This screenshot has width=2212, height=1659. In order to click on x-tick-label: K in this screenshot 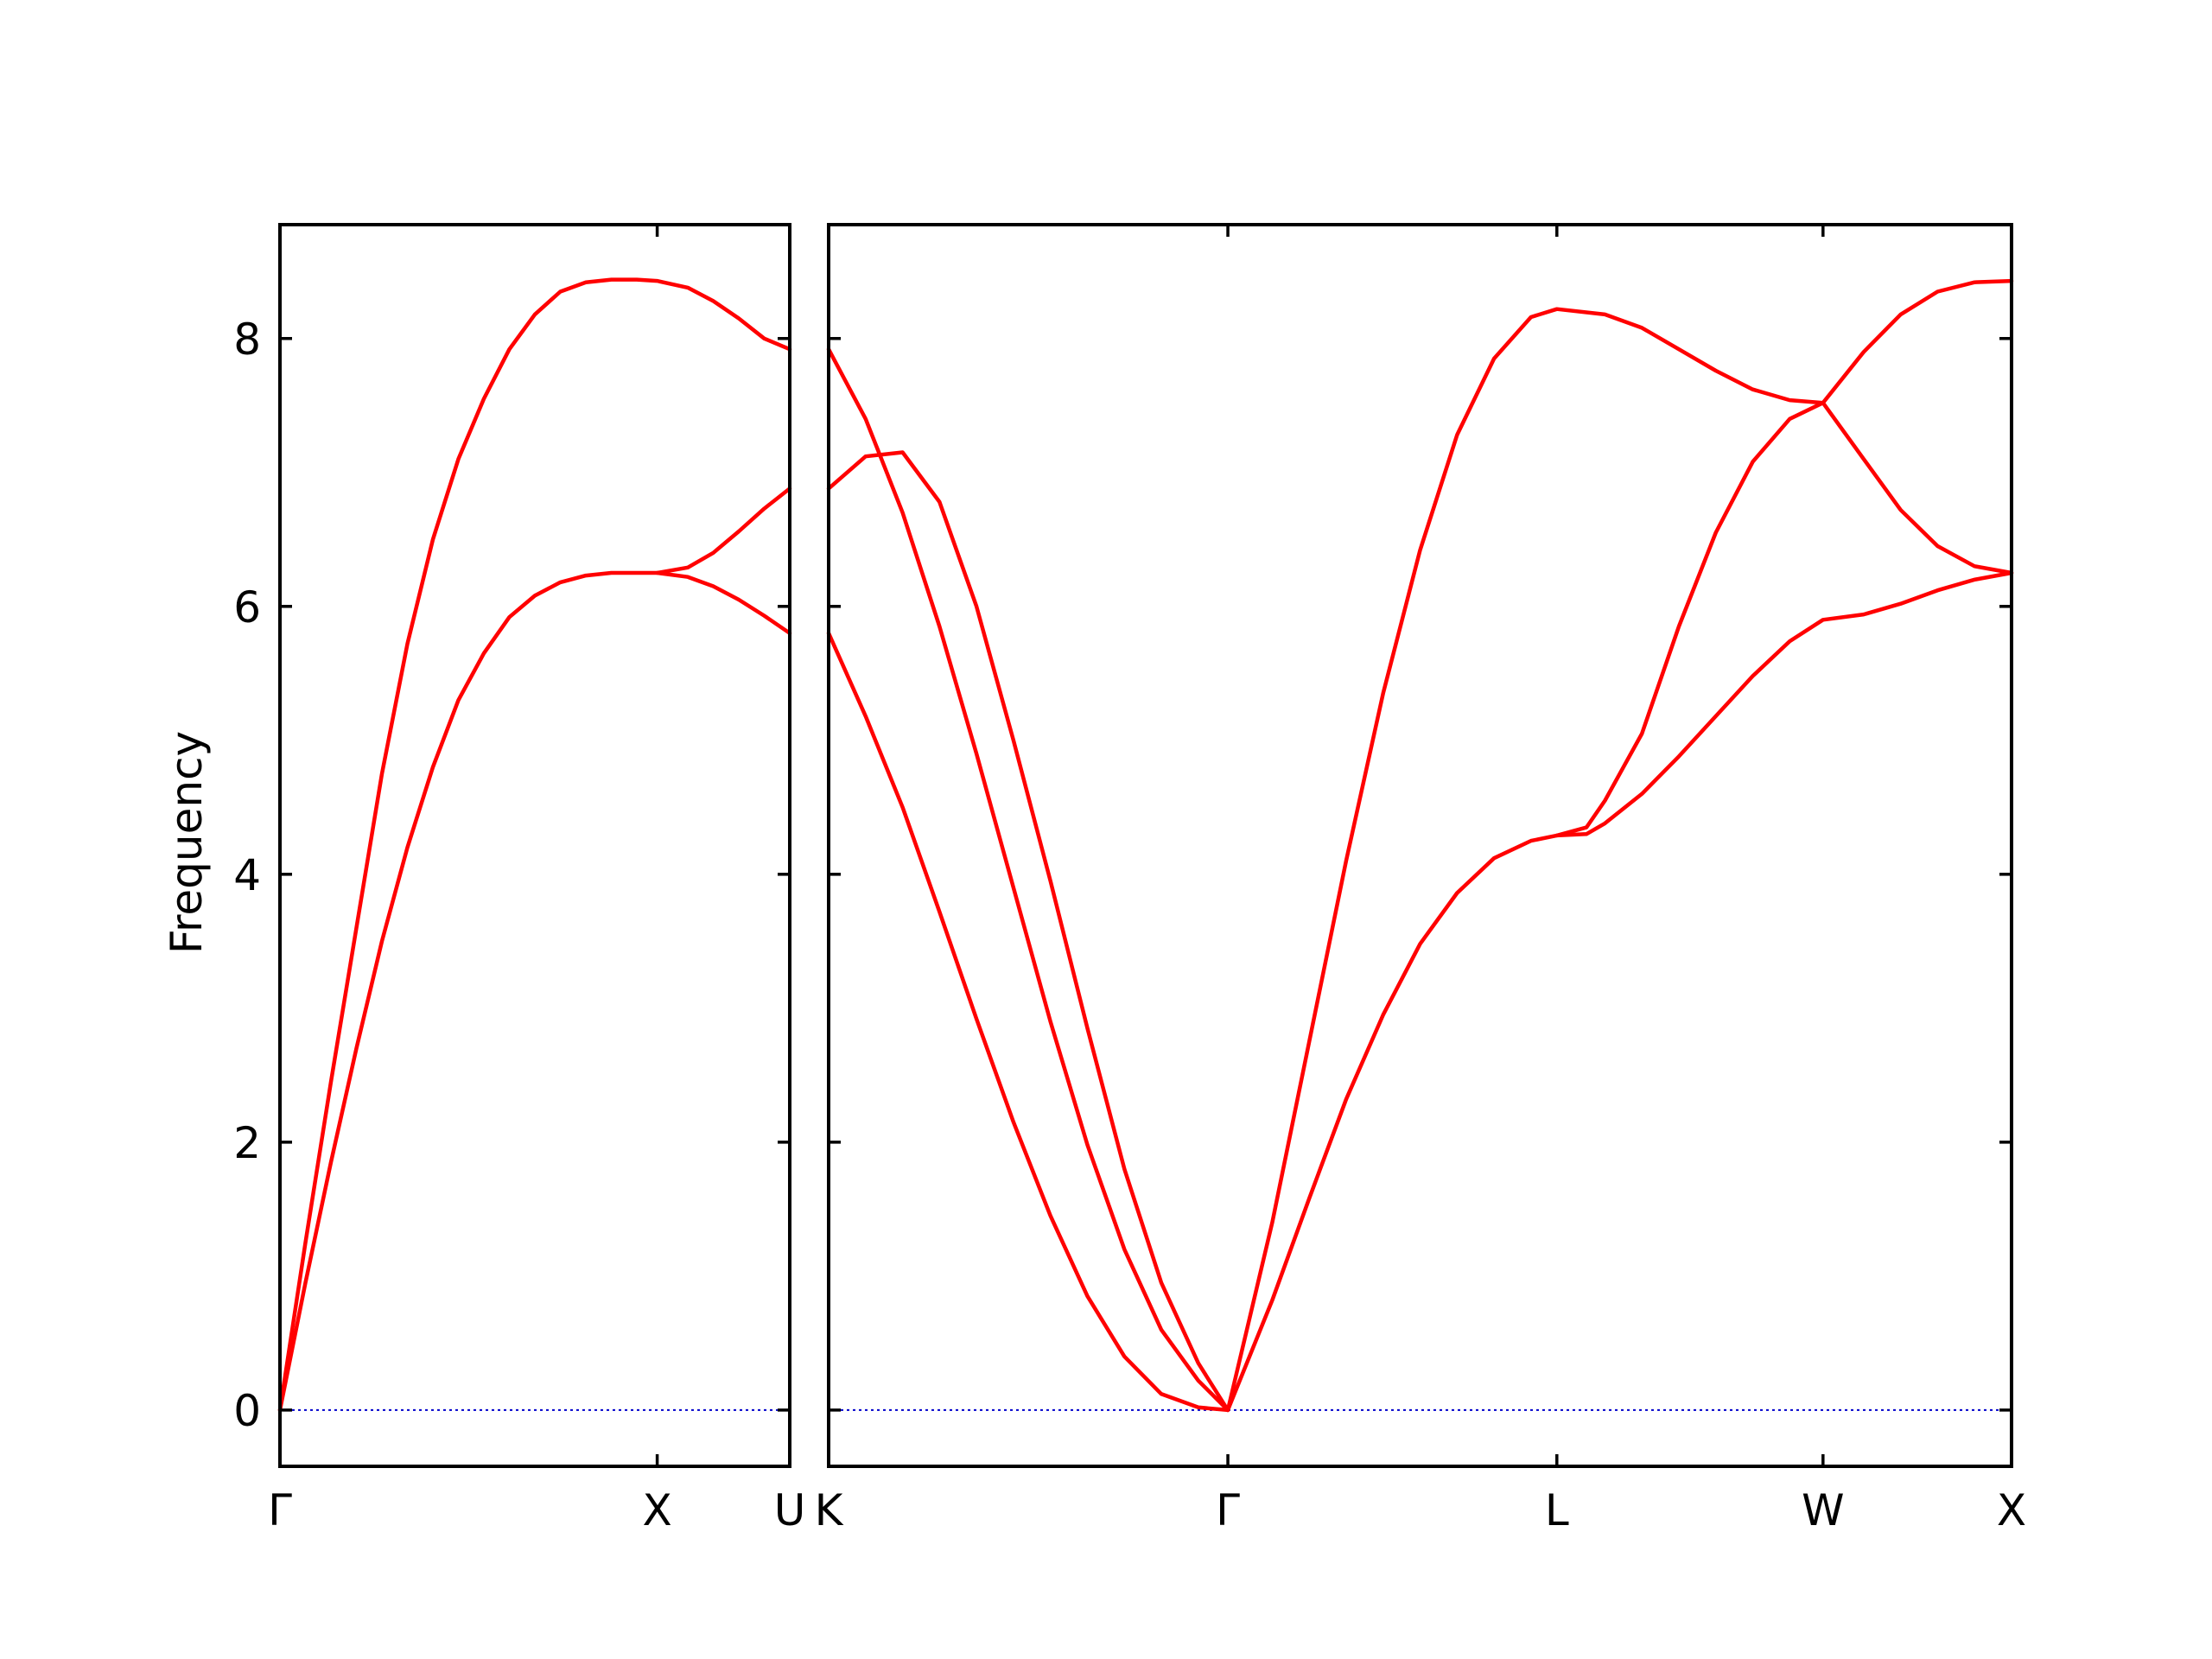, I will do `click(829, 1510)`.